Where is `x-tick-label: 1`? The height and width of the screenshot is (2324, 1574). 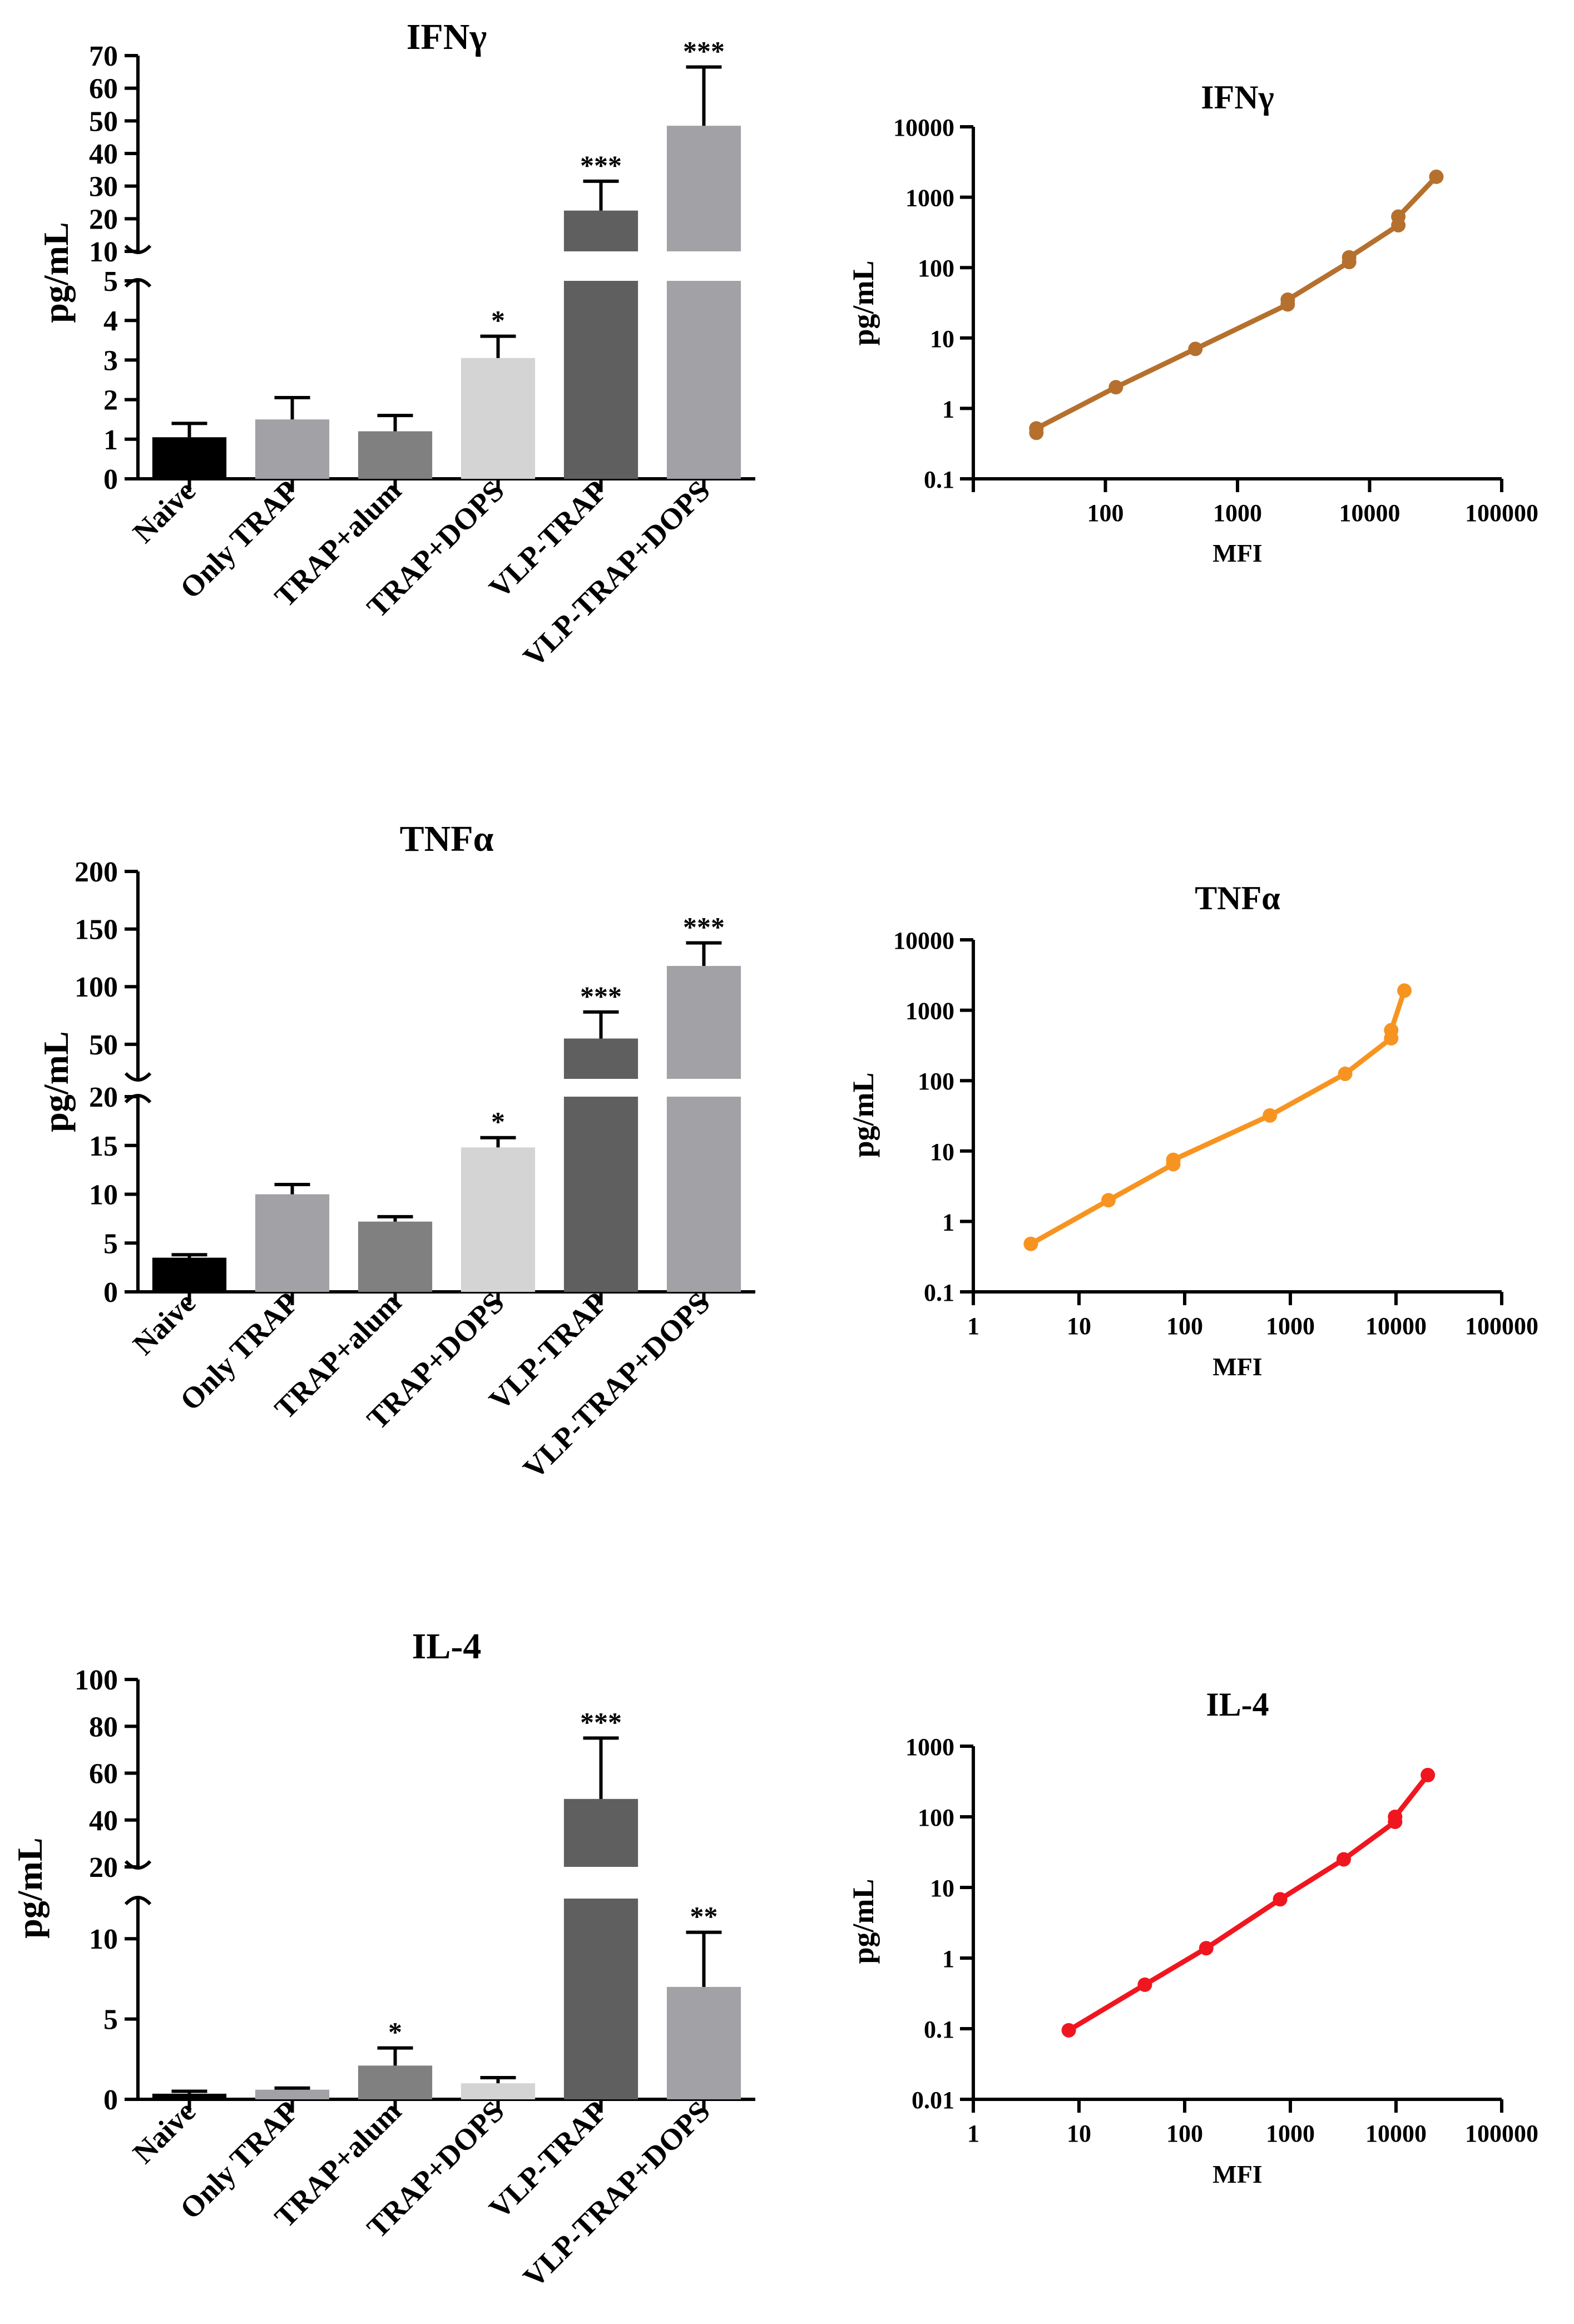
x-tick-label: 1 is located at coordinates (973, 1326).